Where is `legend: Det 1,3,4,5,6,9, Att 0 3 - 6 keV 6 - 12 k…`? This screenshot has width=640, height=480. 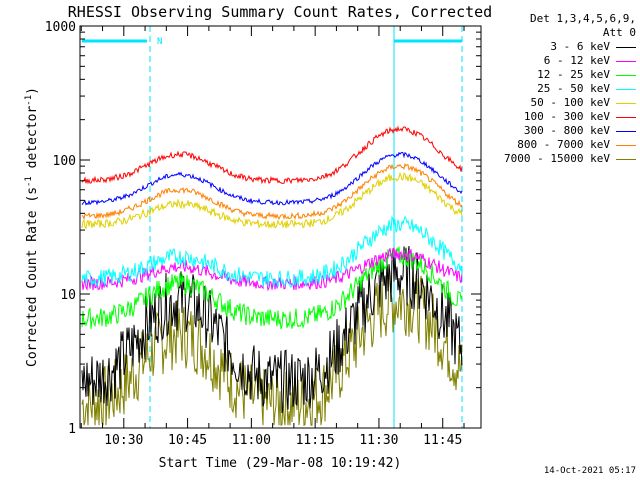
legend: Det 1,3,4,5,6,9, Att 0 3 - 6 keV 6 - 12 k… is located at coordinates (556, 89).